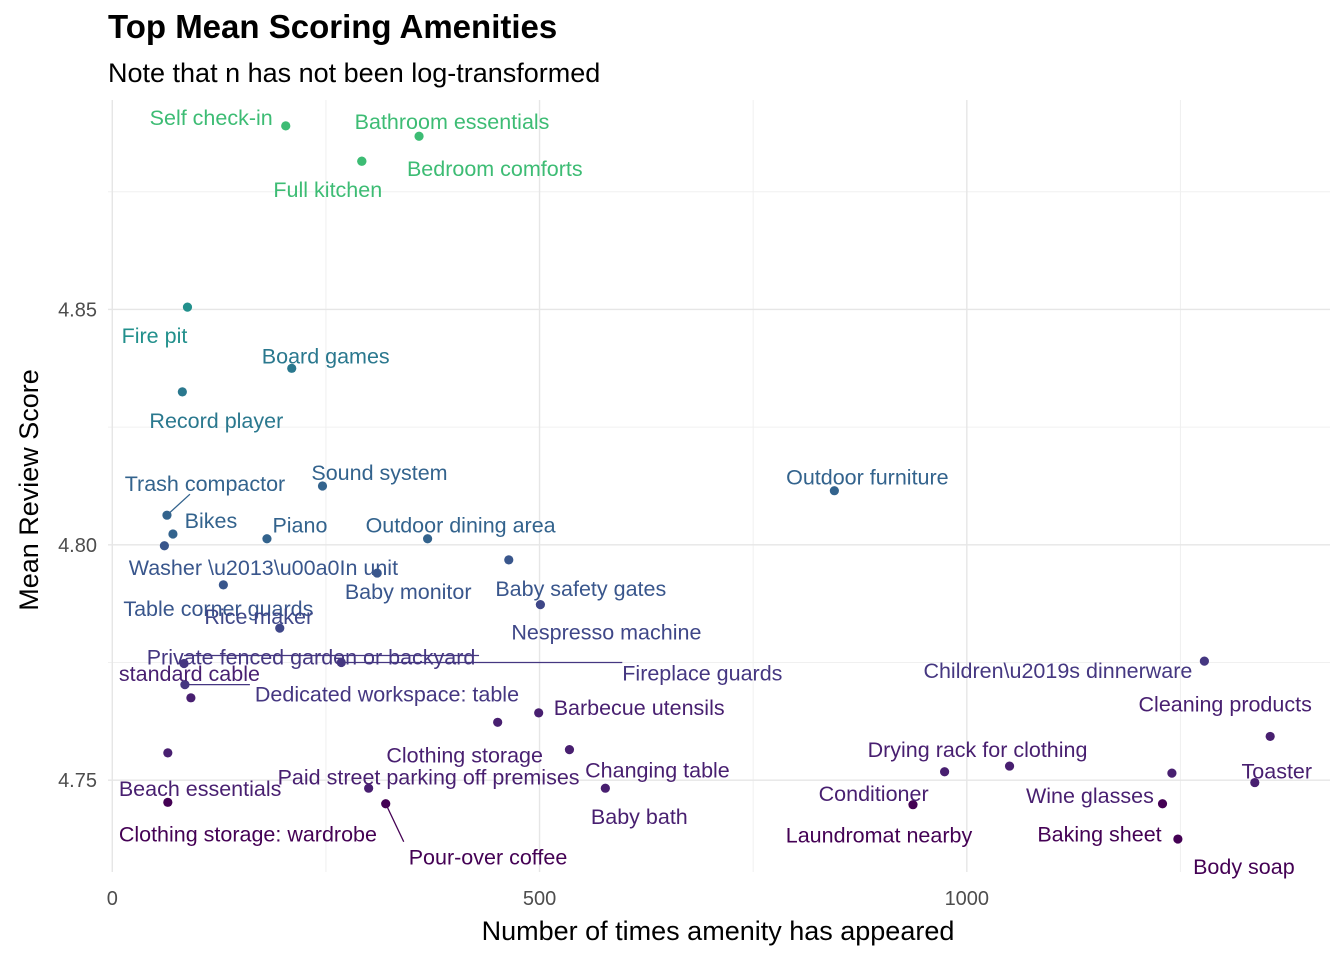 This screenshot has width=1344, height=960. I want to click on data-label: Laundromat nearby, so click(879, 836).